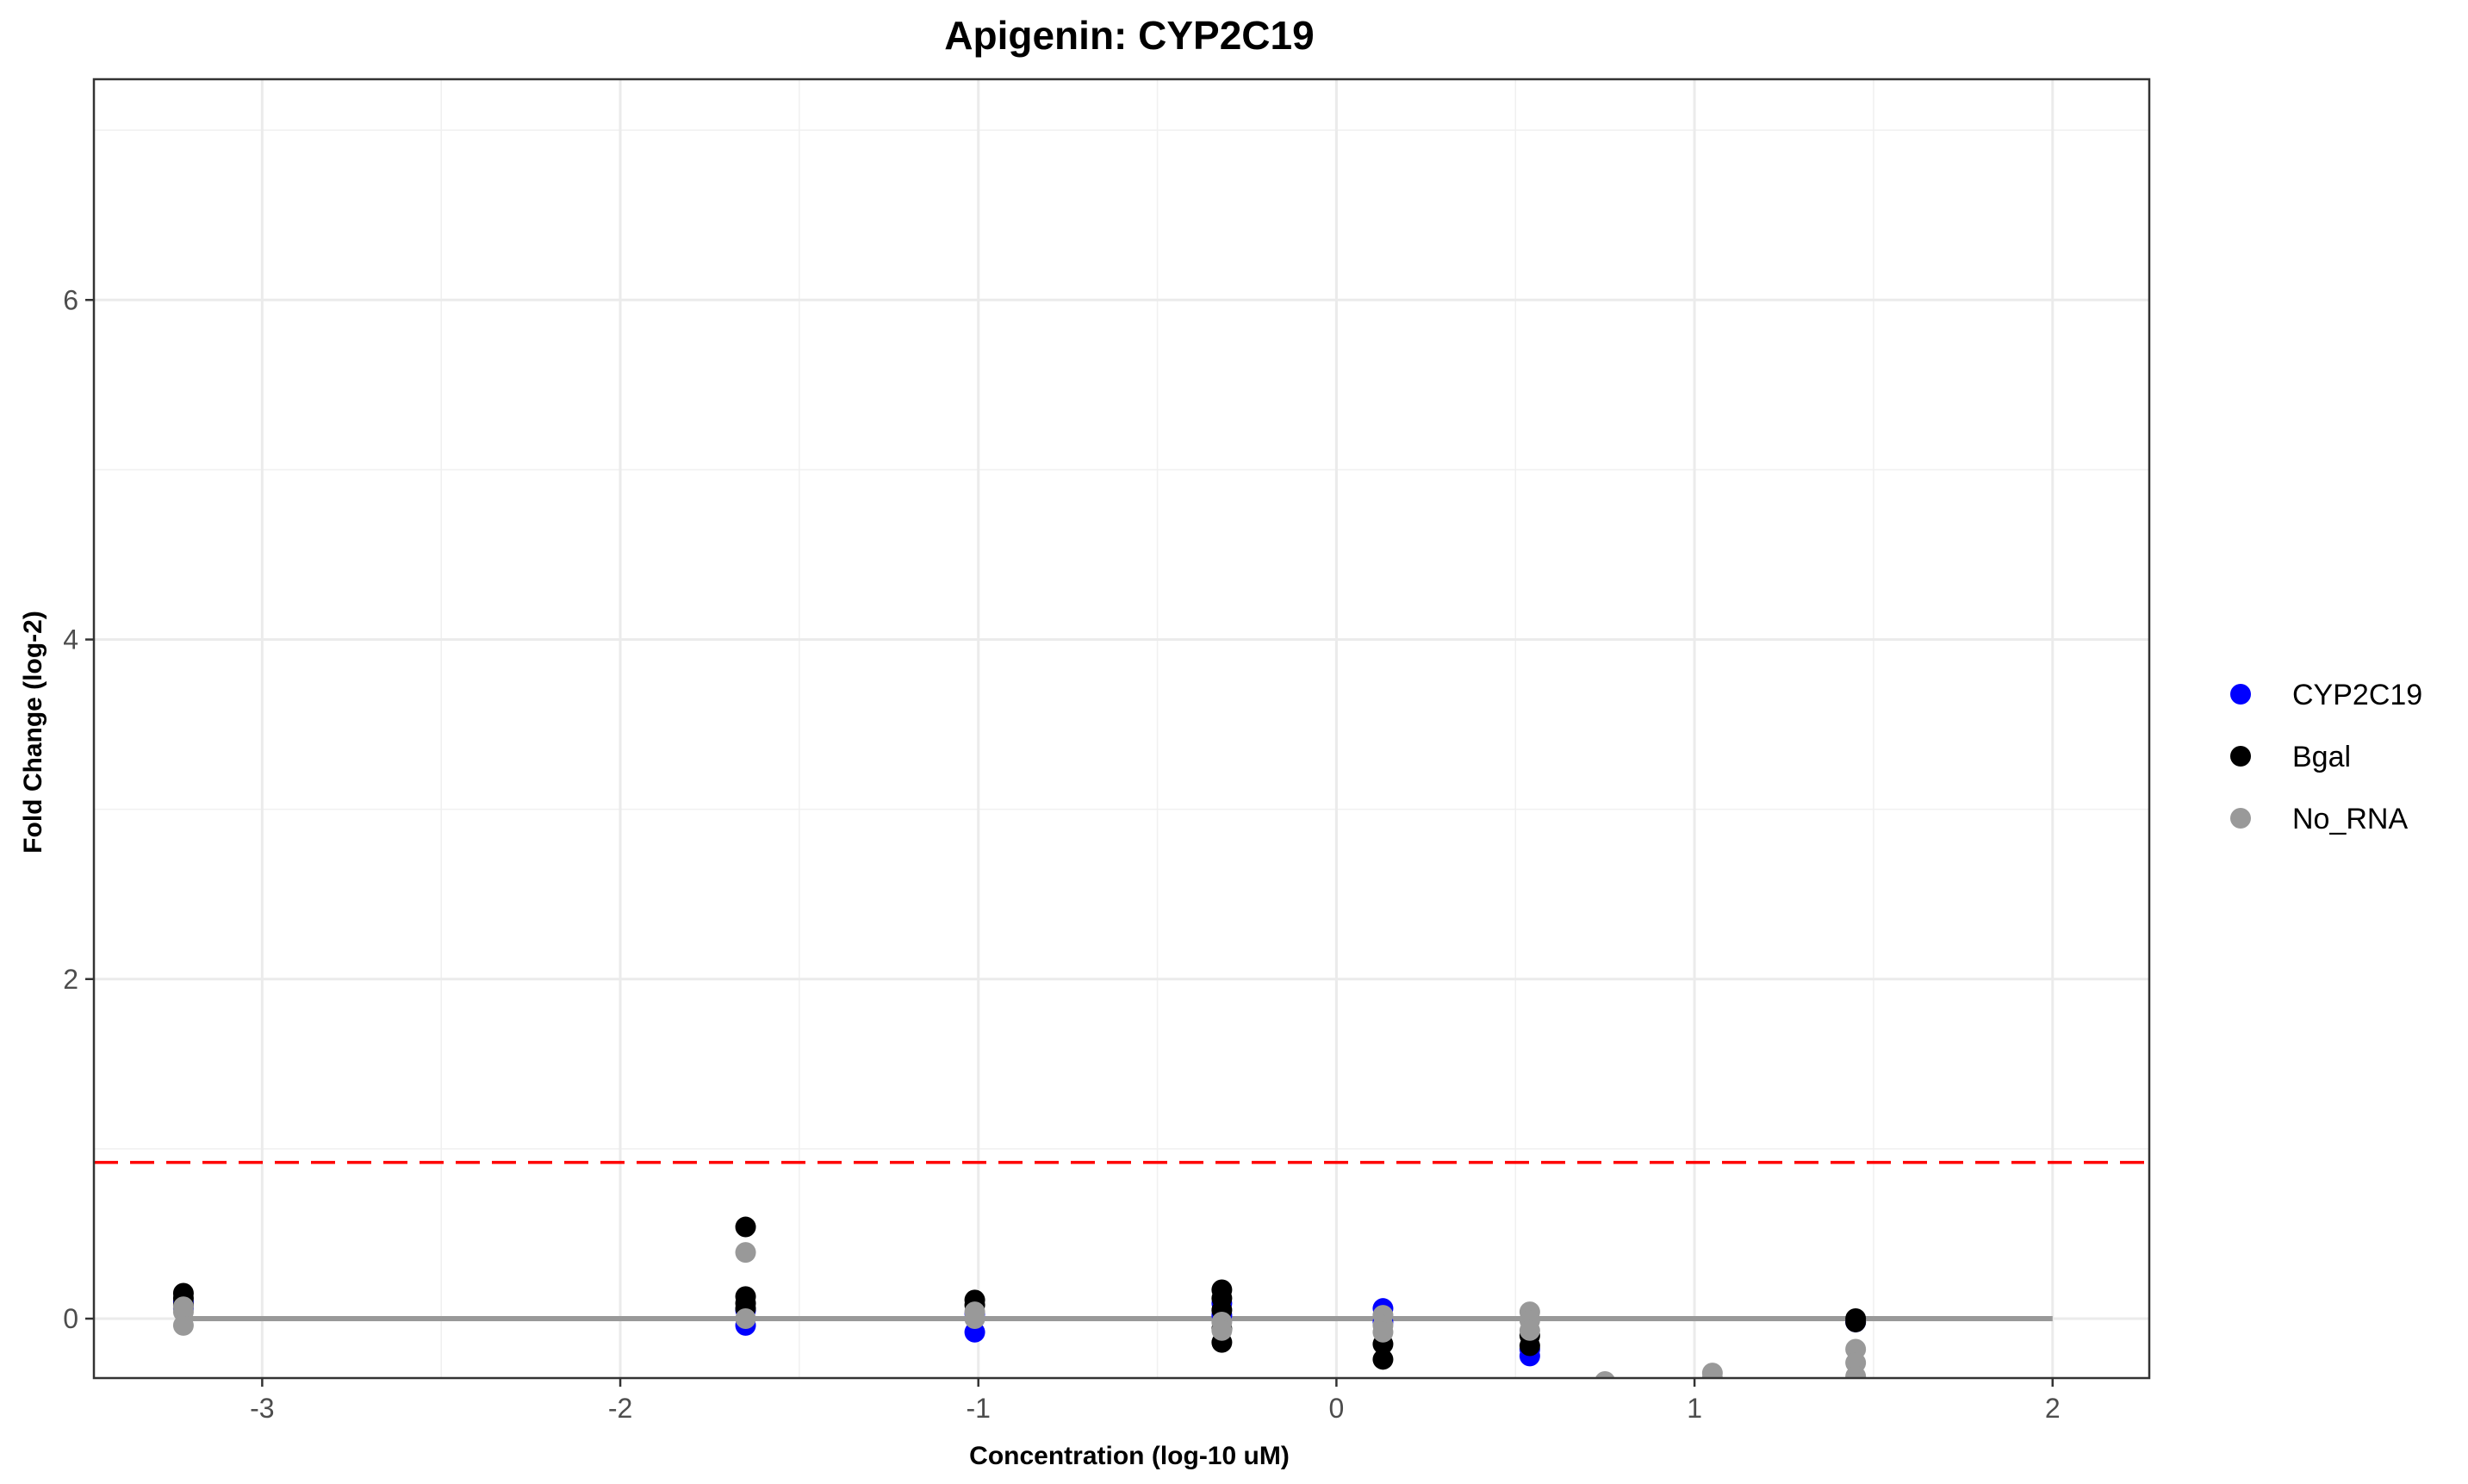 The width and height of the screenshot is (2468, 1484). What do you see at coordinates (1129, 35) in the screenshot?
I see `chart-title: Apigenin: CYP2C19` at bounding box center [1129, 35].